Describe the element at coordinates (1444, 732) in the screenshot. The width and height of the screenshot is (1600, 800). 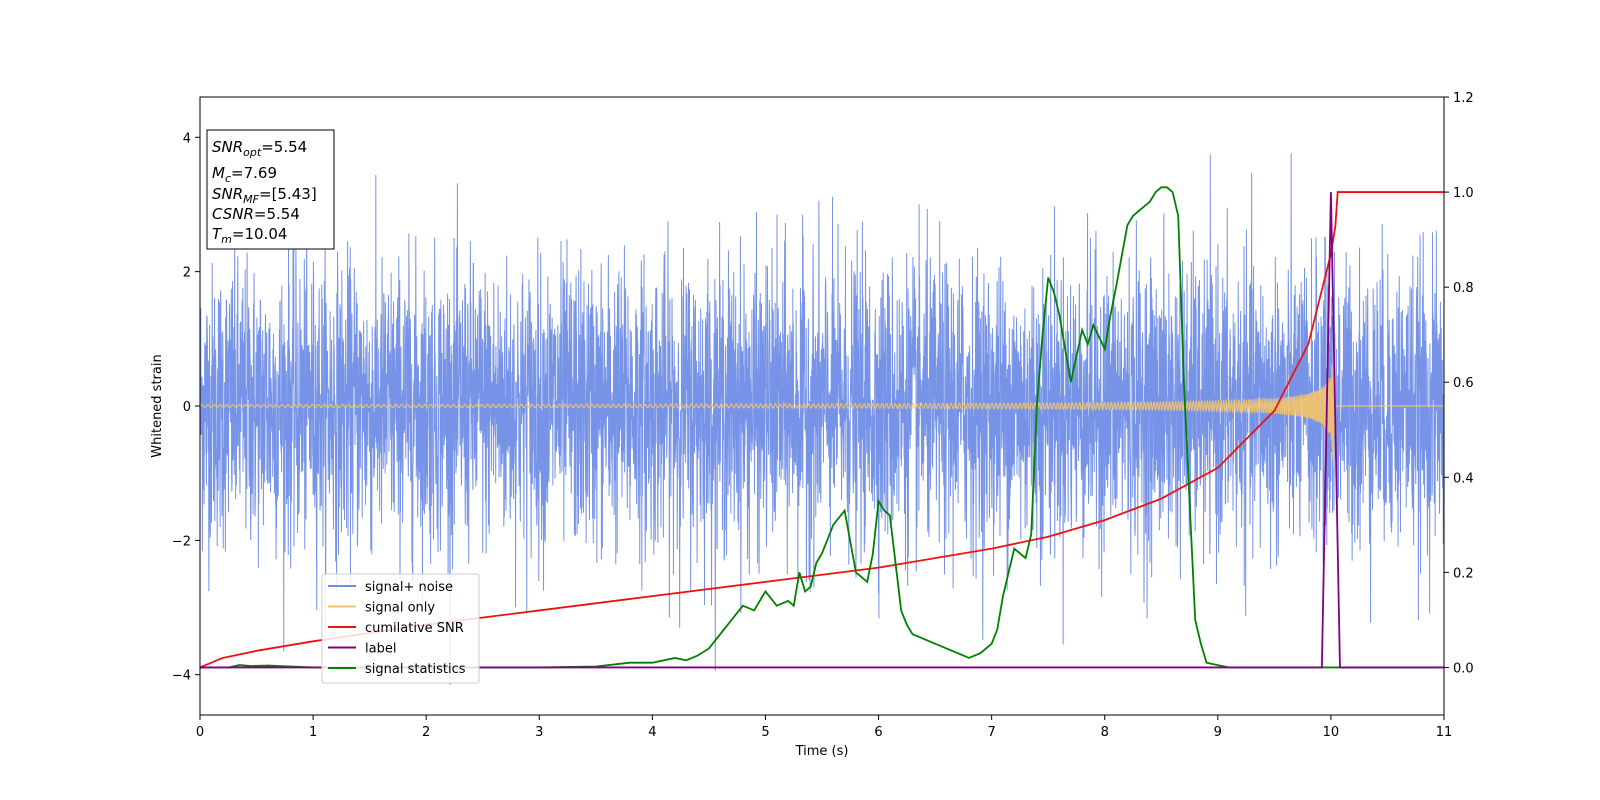
I see `x-tick-label: 11` at that location.